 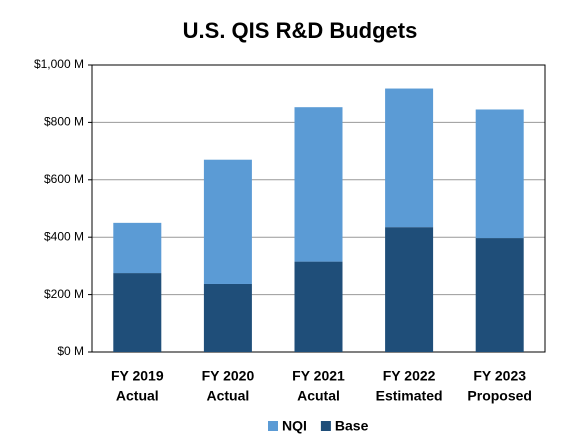 I want to click on y-tick-label: $800 M, so click(x=64, y=122).